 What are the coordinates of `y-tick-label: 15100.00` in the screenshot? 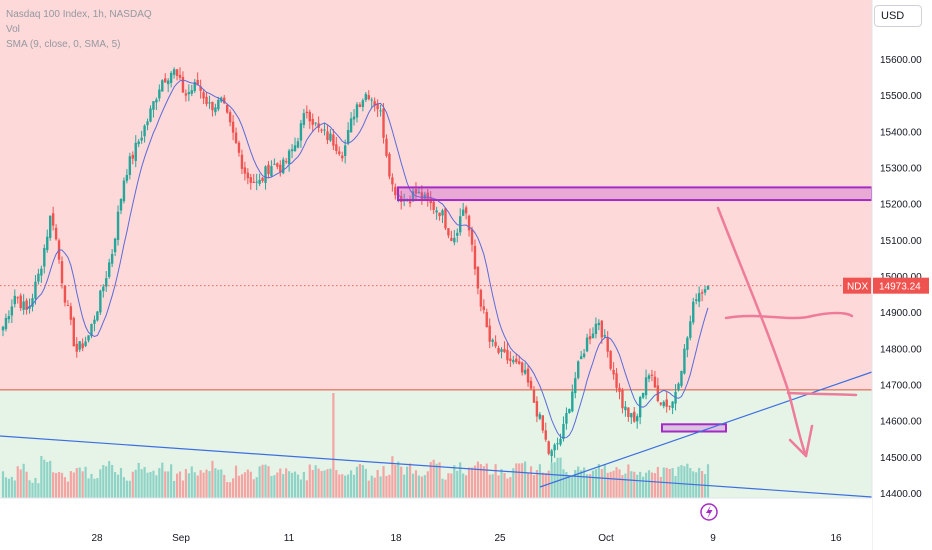 It's located at (901, 241).